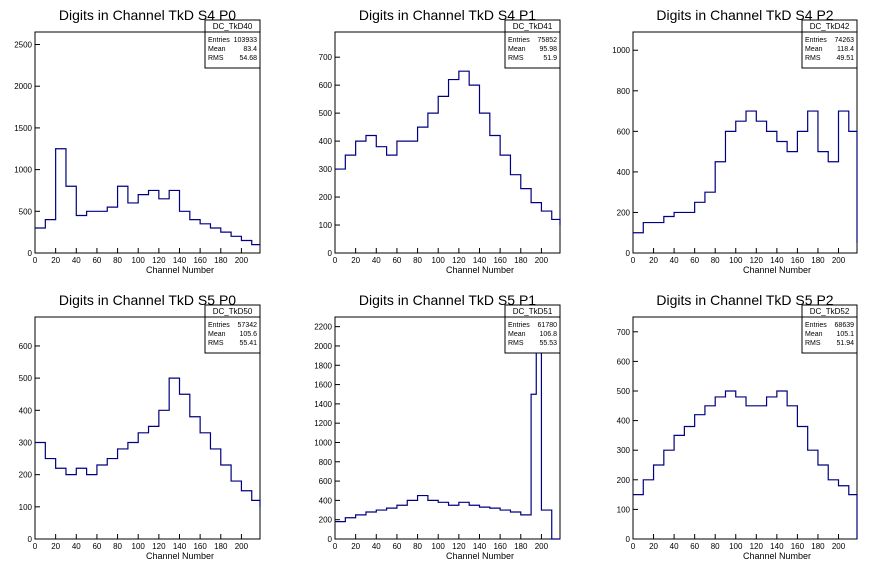 This screenshot has height=574, width=896. Describe the element at coordinates (323, 327) in the screenshot. I see `y-tick-label: 2200` at that location.